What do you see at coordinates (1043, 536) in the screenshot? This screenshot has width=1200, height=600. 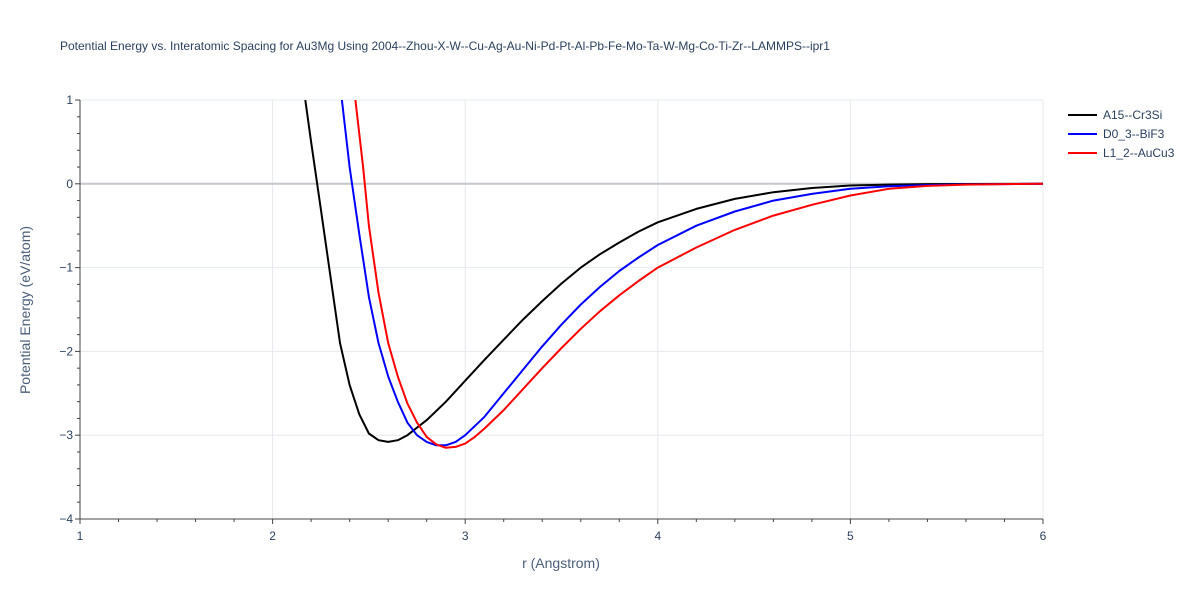 I see `x-tick-label: 6` at bounding box center [1043, 536].